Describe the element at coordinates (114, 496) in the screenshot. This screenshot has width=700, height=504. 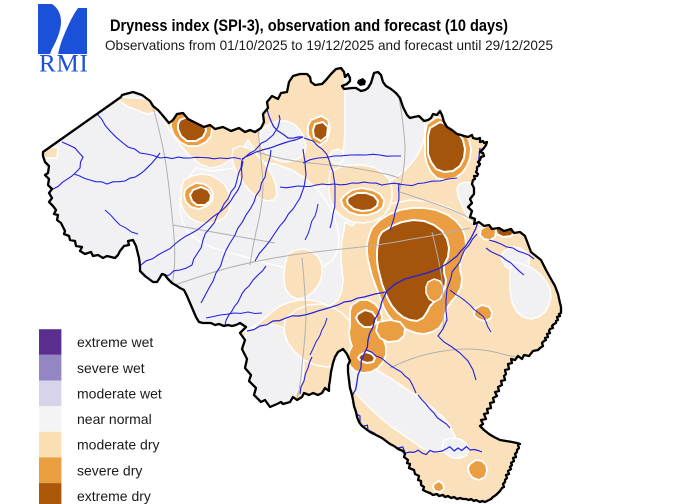
I see `svg-text: extreme dry` at that location.